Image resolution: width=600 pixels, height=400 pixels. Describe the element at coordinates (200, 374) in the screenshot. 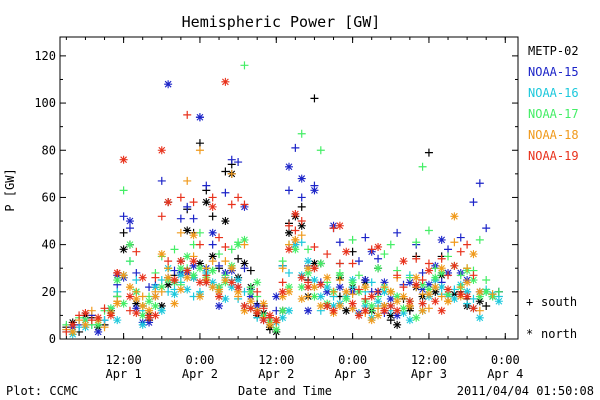

I see `x-tick-date-label: Apr 2` at that location.